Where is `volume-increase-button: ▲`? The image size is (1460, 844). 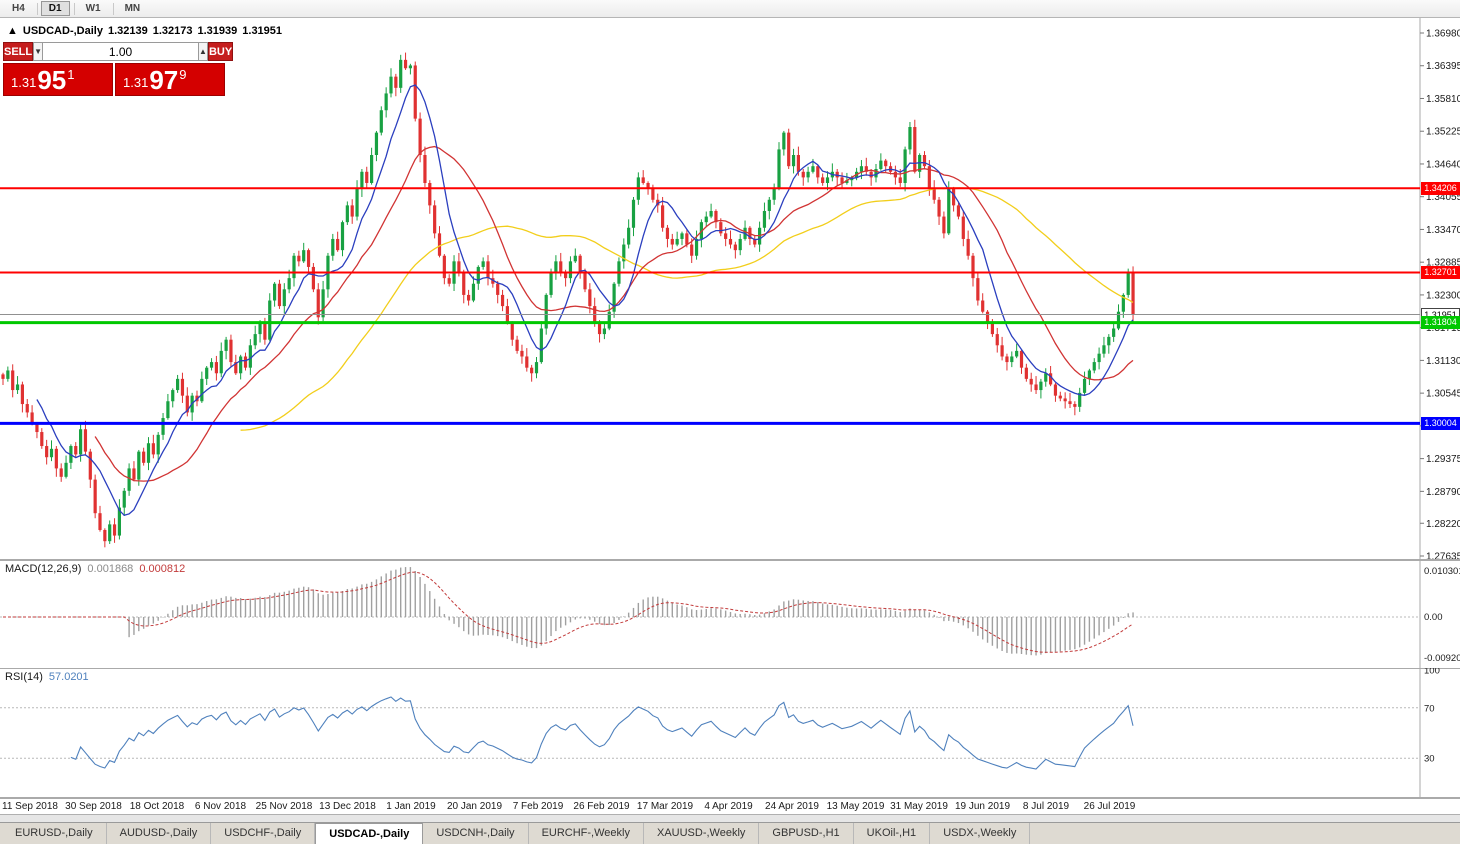
volume-increase-button: ▲ is located at coordinates (203, 51).